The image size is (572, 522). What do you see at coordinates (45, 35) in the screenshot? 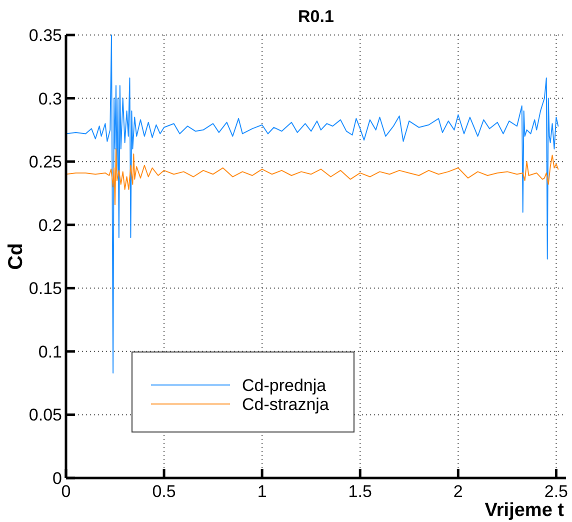
I see `y-tick-label: 0.35` at bounding box center [45, 35].